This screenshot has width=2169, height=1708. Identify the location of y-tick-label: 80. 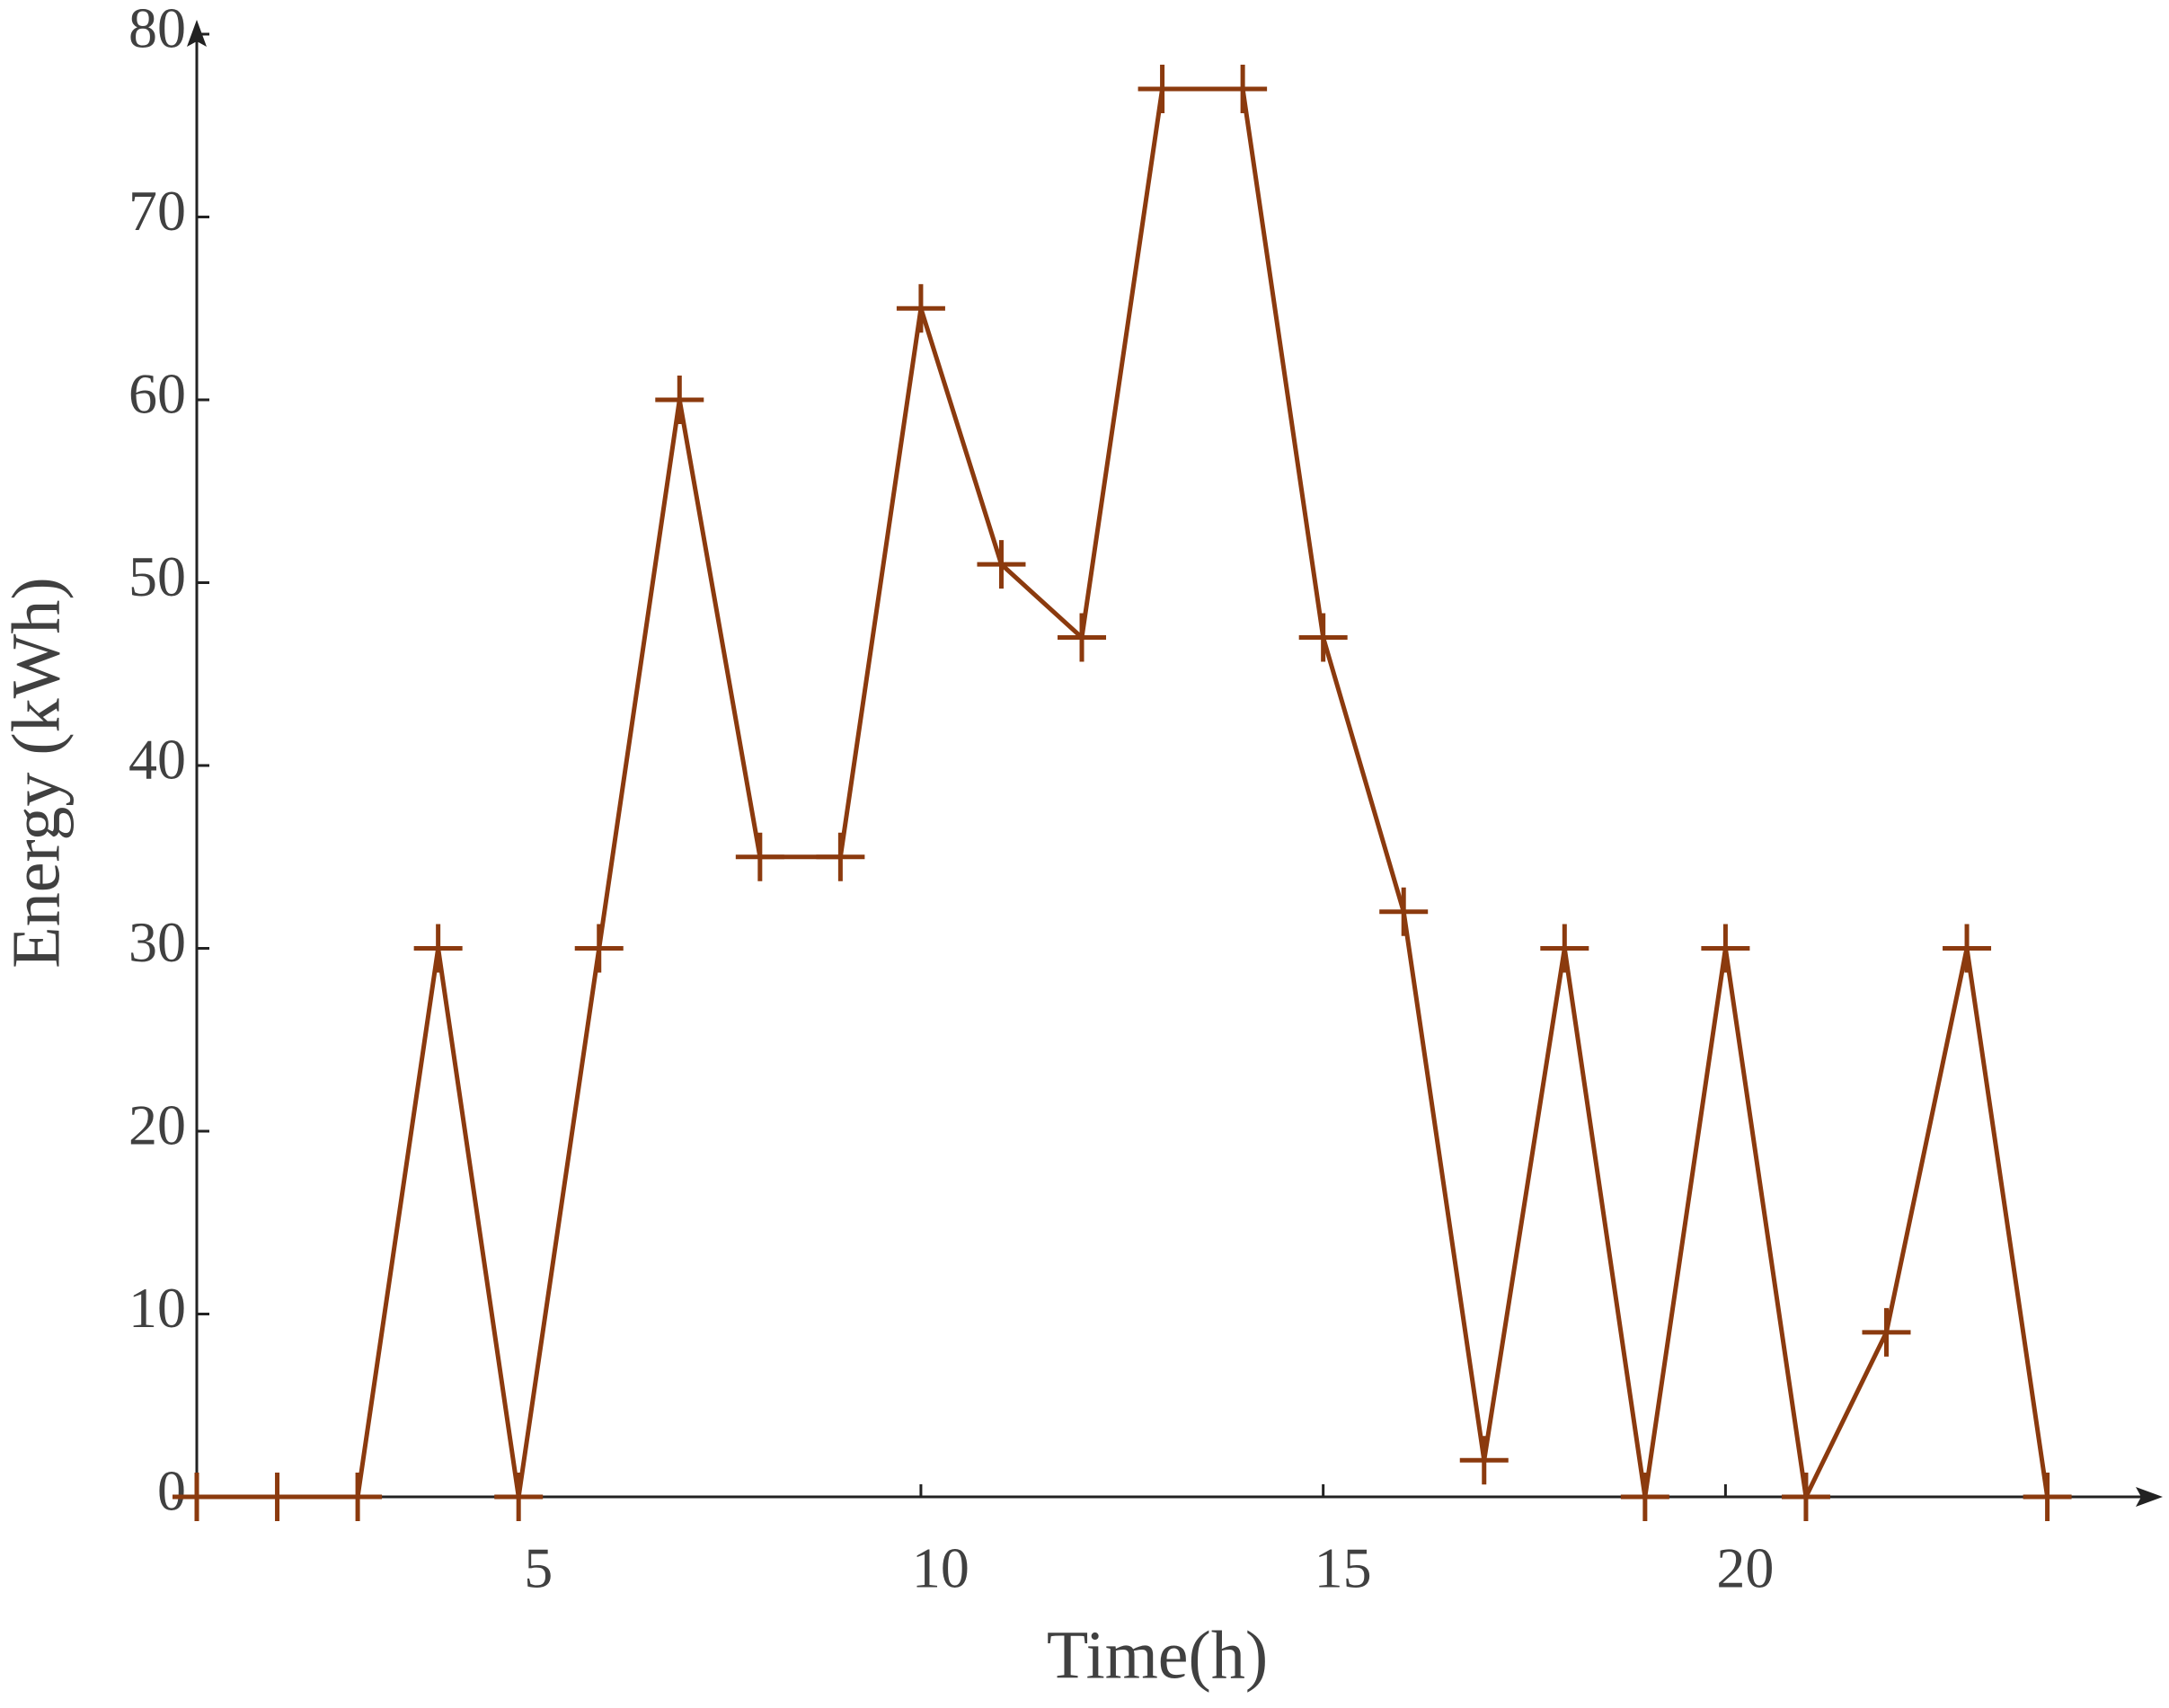
(157, 30).